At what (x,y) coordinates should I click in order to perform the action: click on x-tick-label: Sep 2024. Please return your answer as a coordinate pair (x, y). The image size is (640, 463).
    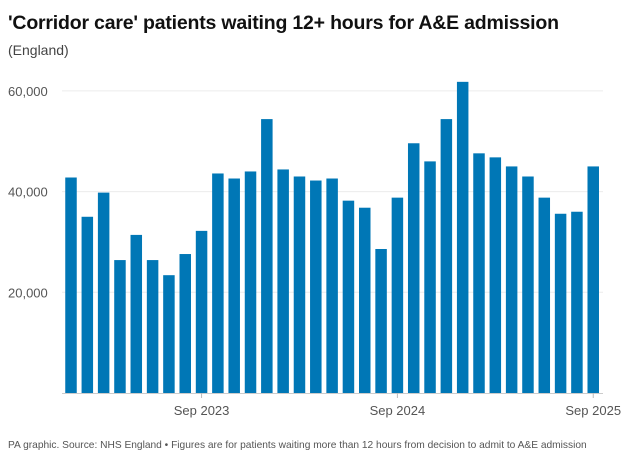
    Looking at the image, I should click on (398, 410).